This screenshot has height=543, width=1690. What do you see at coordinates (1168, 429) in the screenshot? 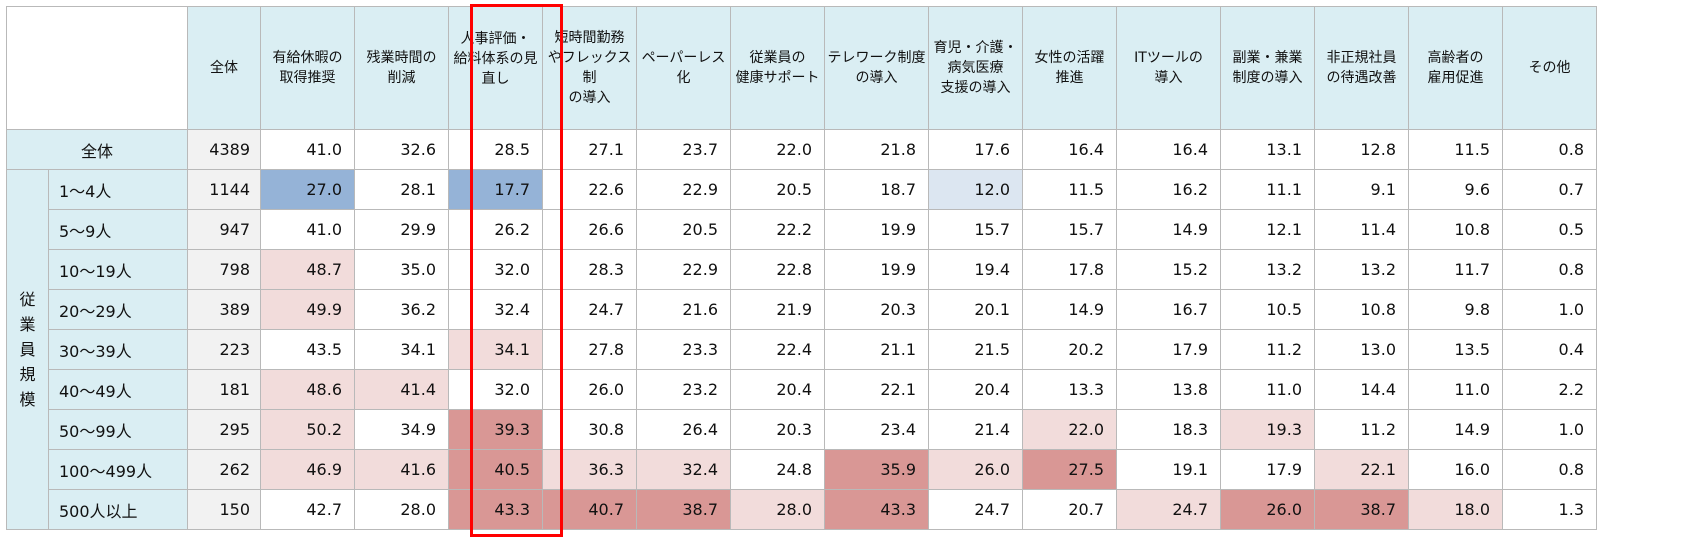
I see `value-cell: 18.3` at bounding box center [1168, 429].